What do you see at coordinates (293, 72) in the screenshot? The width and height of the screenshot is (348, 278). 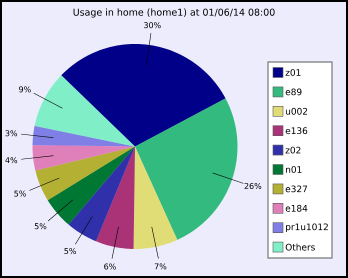 I see `legend-label: z01` at bounding box center [293, 72].